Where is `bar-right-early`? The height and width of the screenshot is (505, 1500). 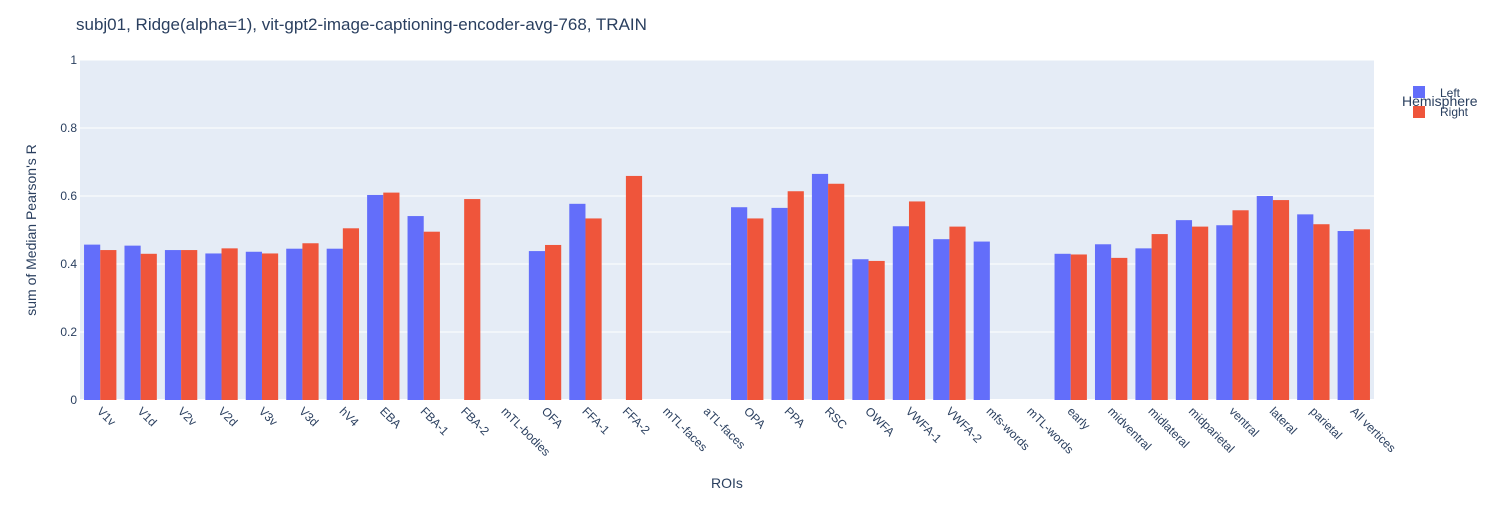
bar-right-early is located at coordinates (1078, 327).